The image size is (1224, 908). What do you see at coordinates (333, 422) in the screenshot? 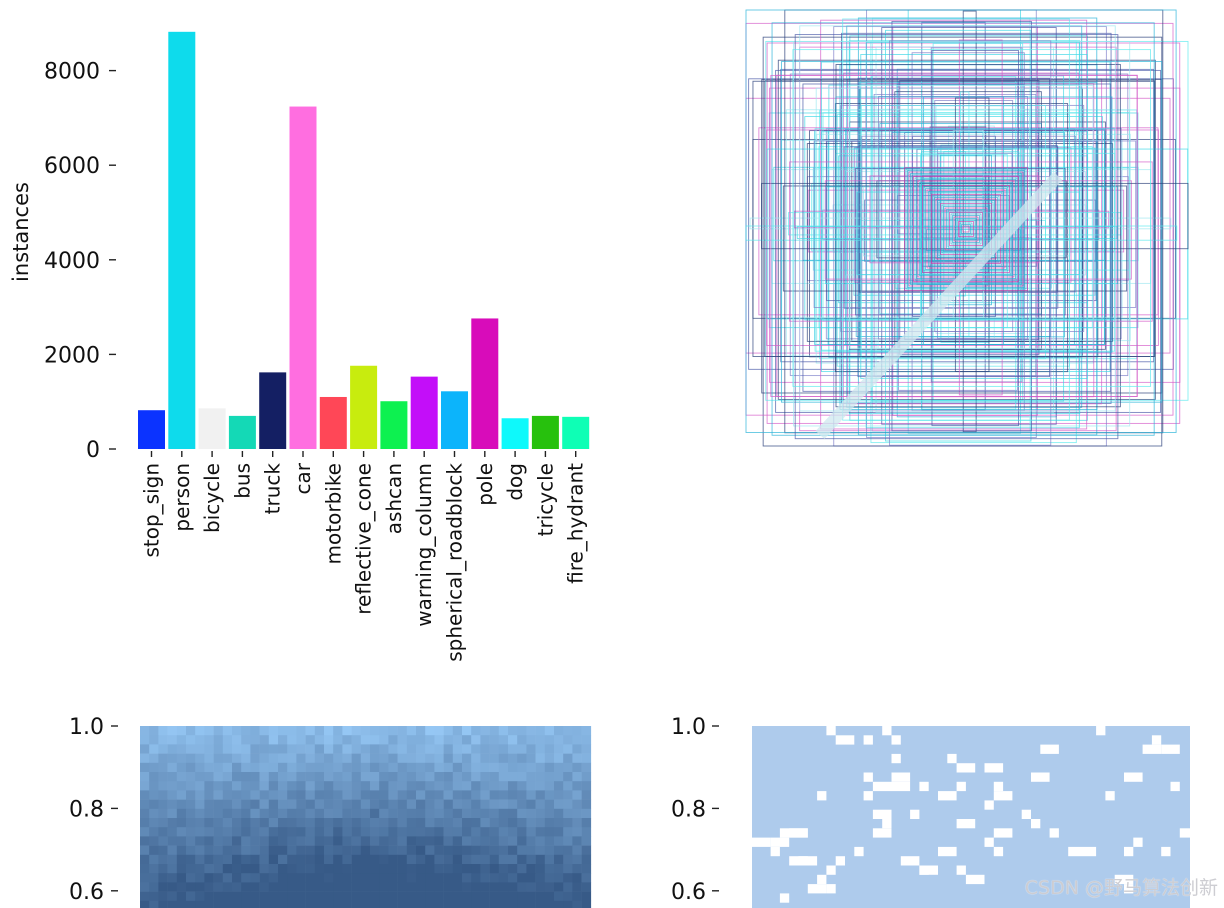
I see `bar-motorbike` at bounding box center [333, 422].